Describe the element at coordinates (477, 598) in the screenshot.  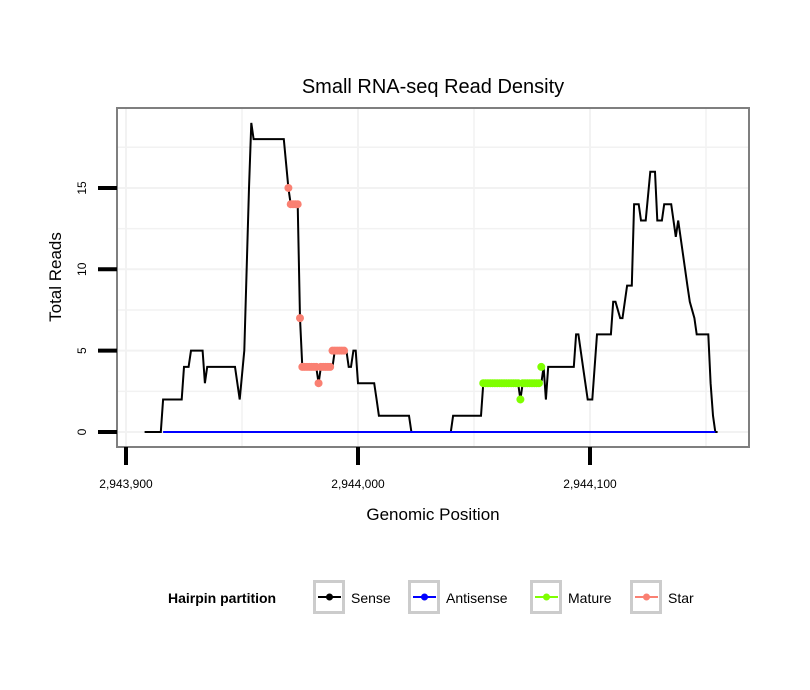
I see `legend-label: Antisense` at that location.